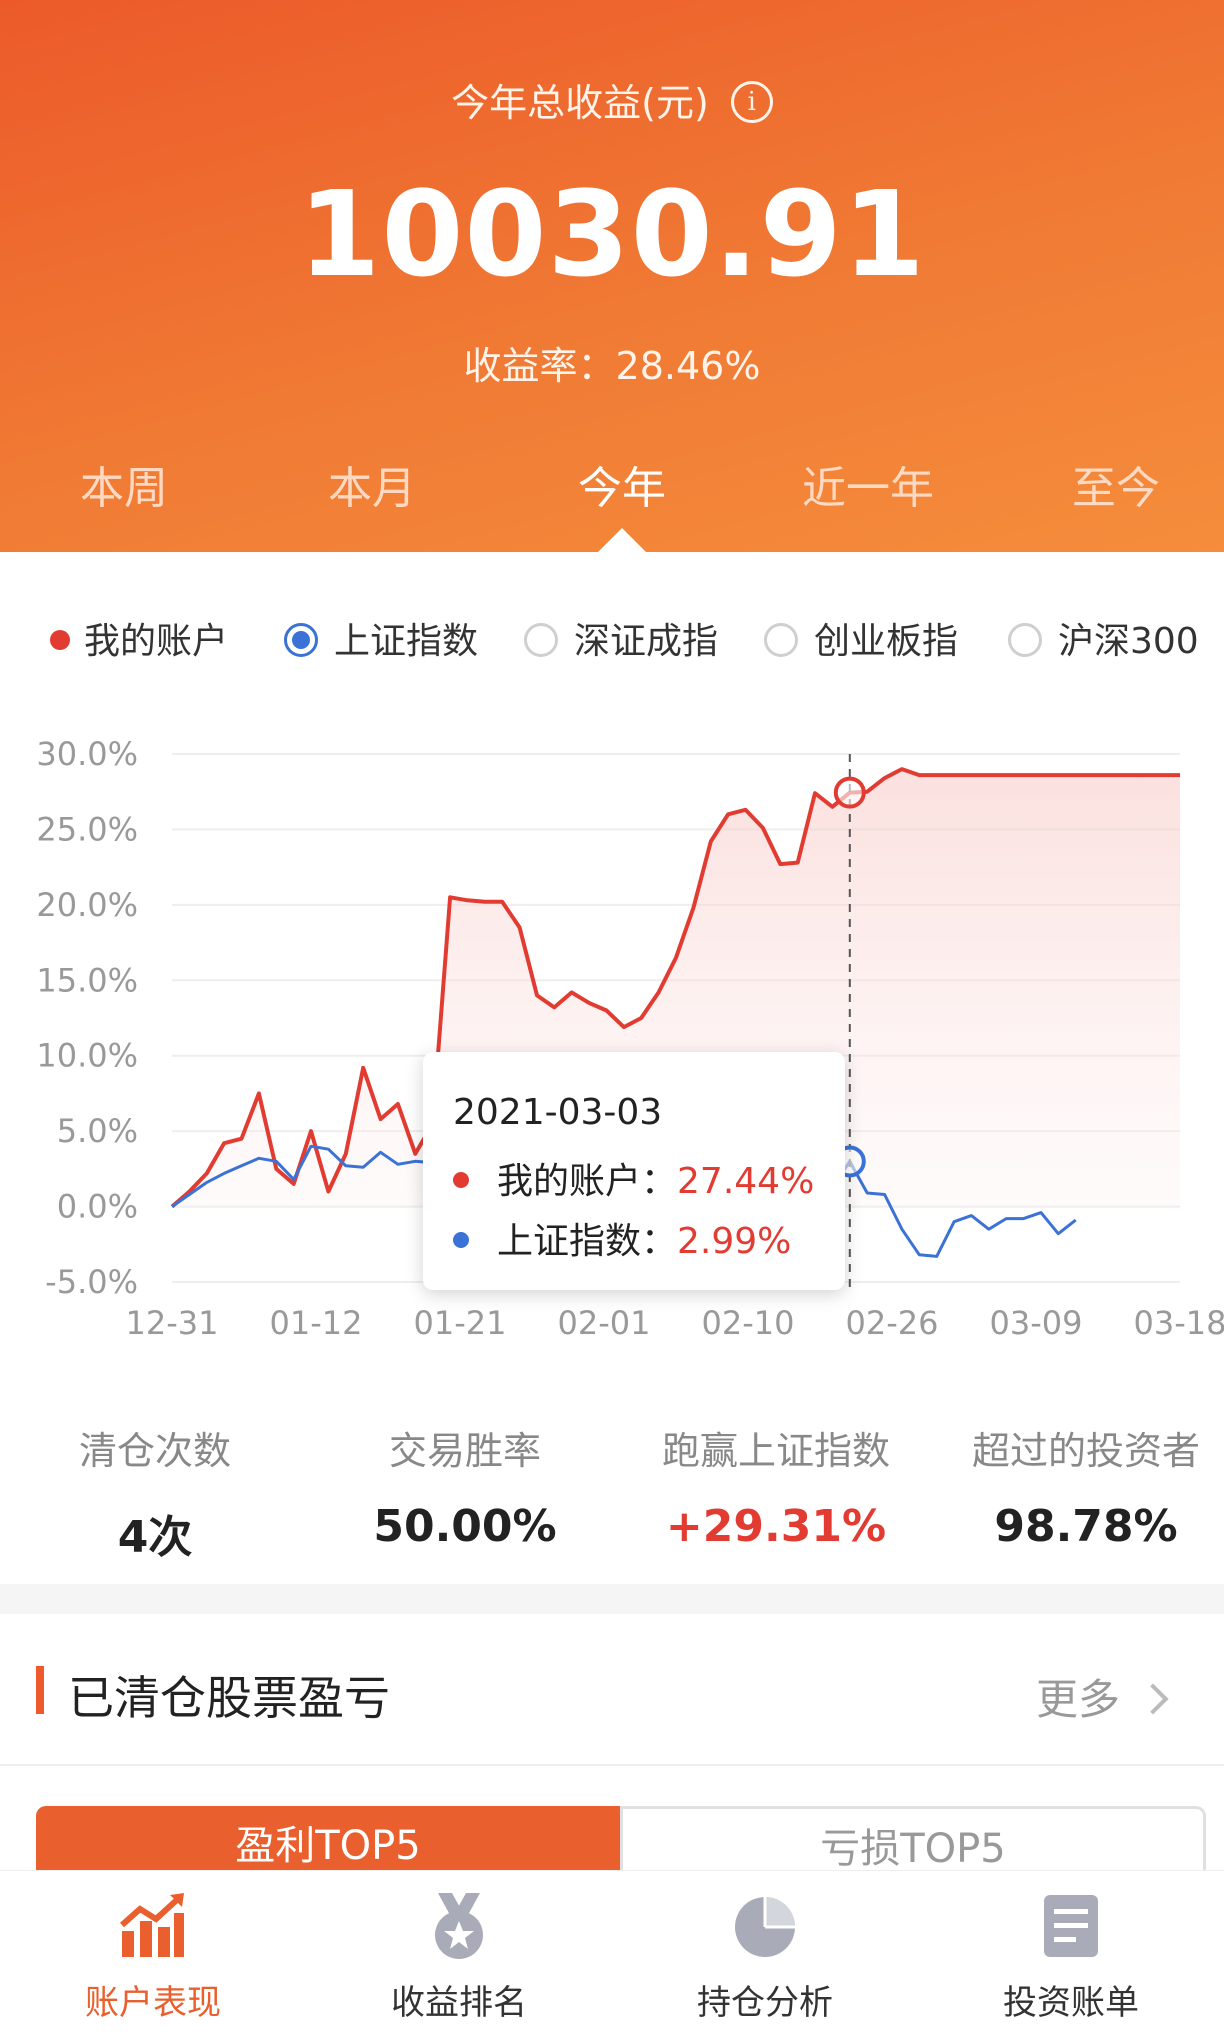 The width and height of the screenshot is (1224, 2036). Describe the element at coordinates (587, 1241) in the screenshot. I see `tooltip-label: 上证指数：` at that location.